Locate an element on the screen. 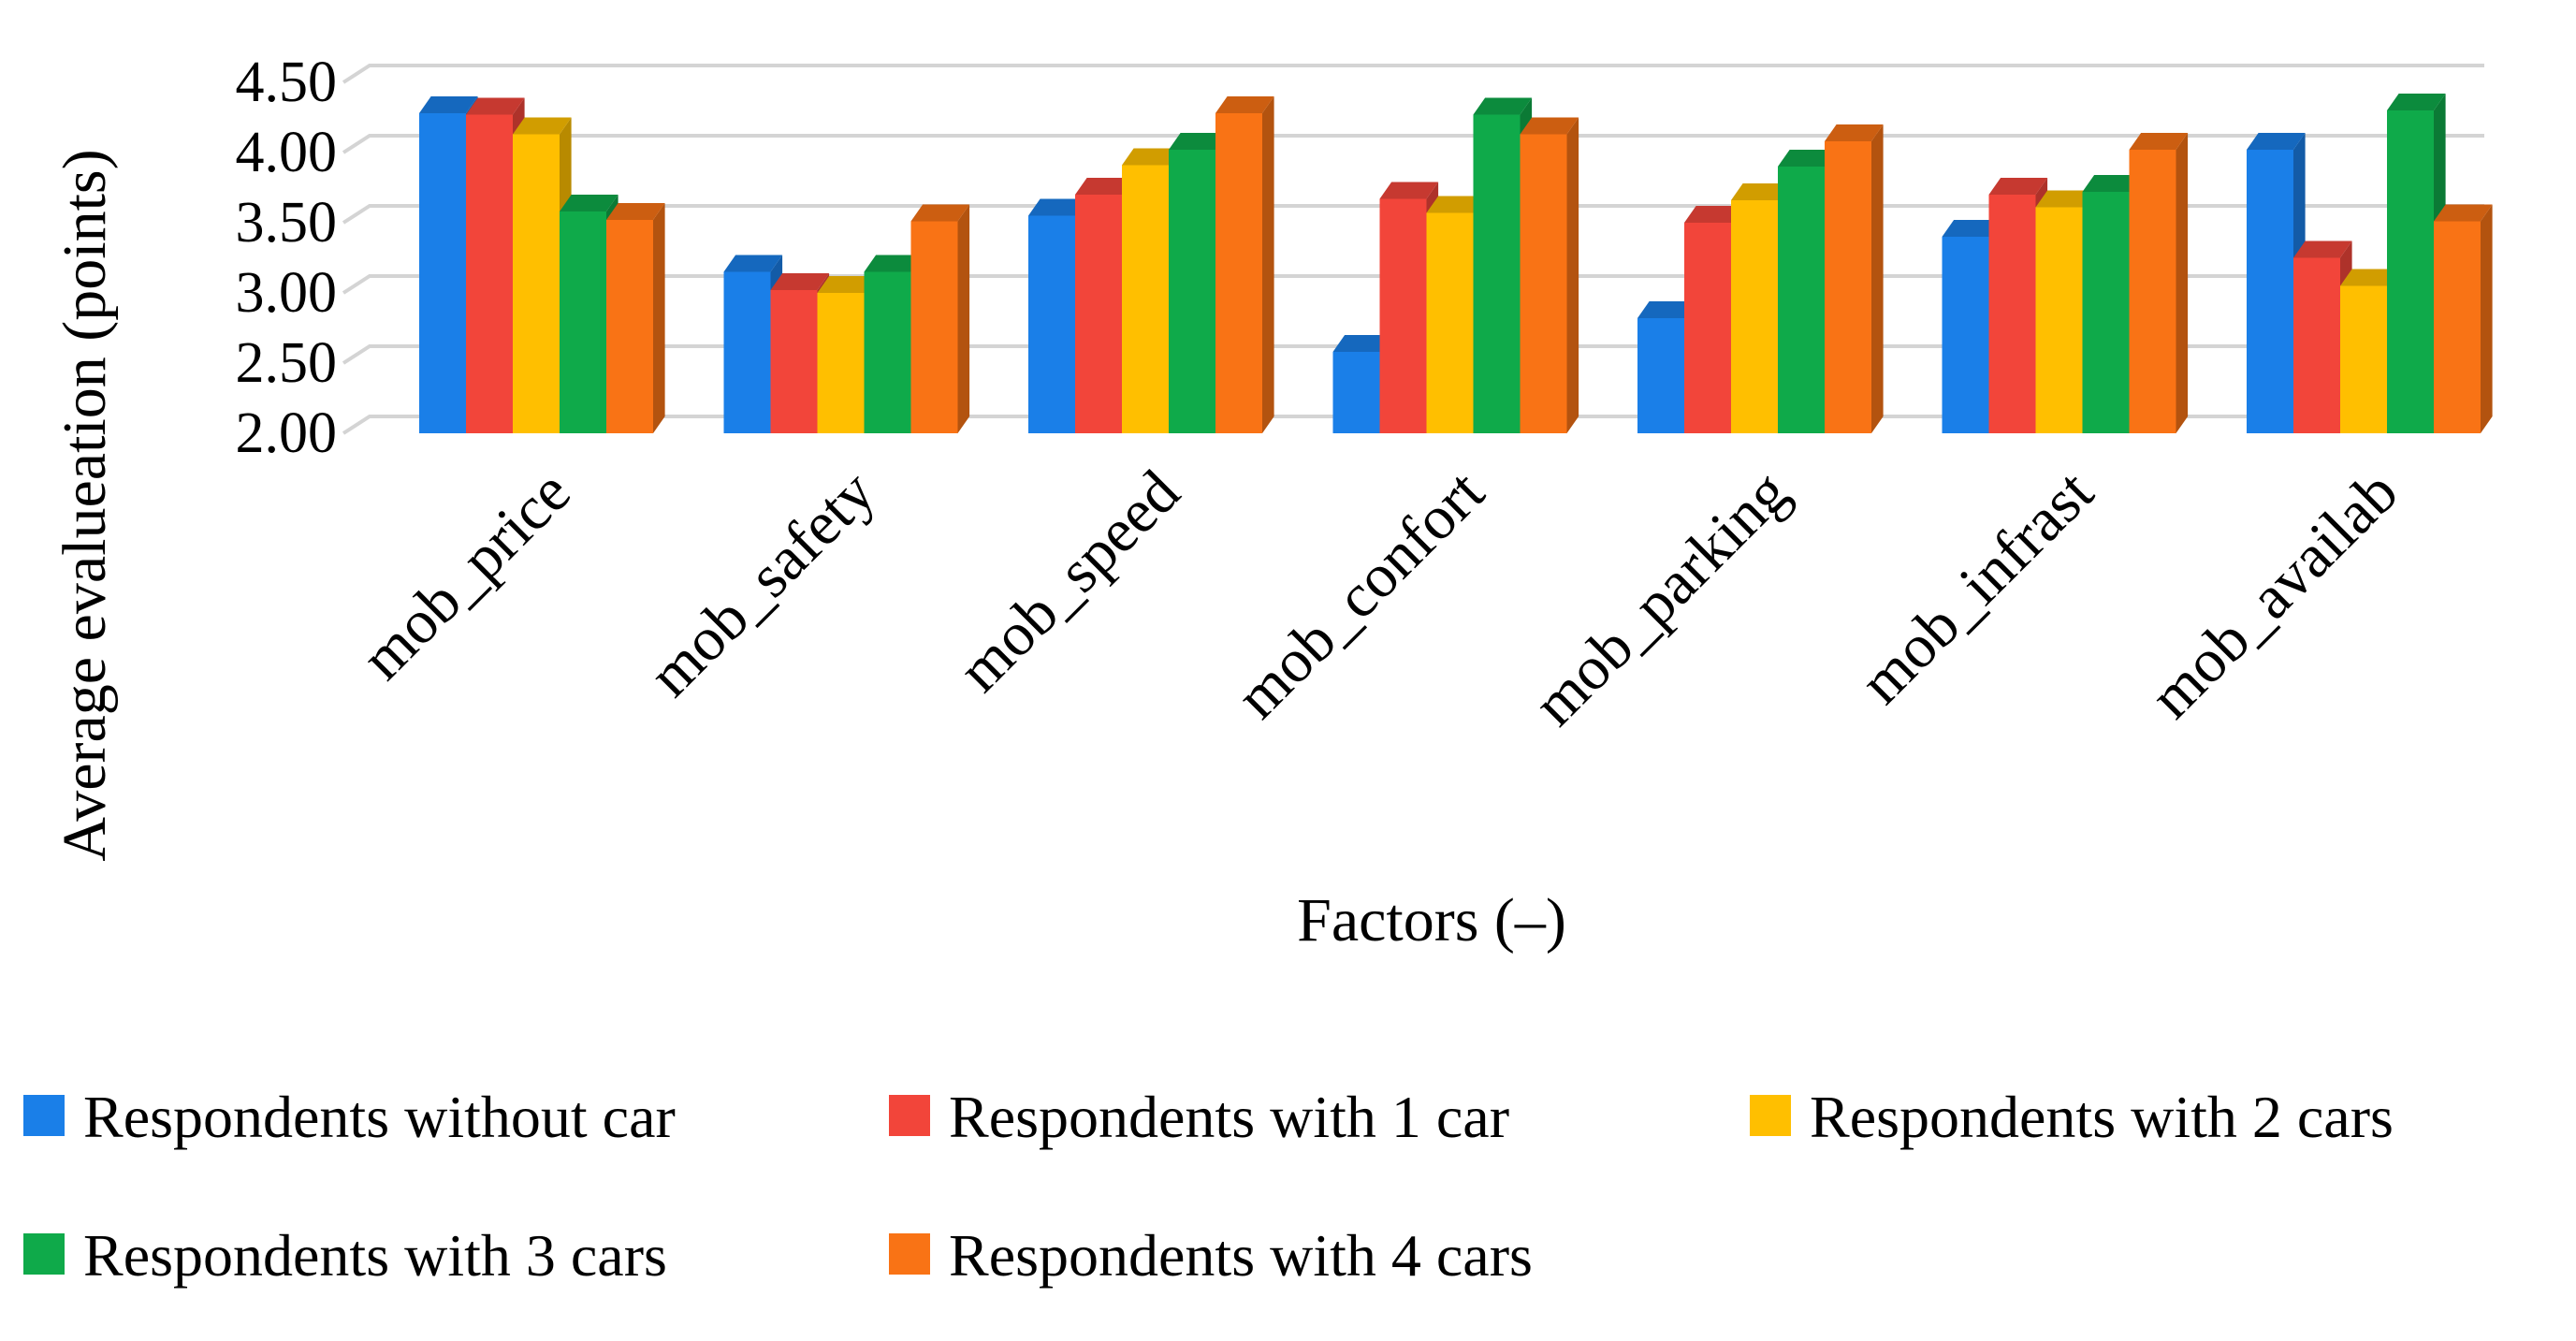  legend-label: Respondents without car is located at coordinates (379, 1117).